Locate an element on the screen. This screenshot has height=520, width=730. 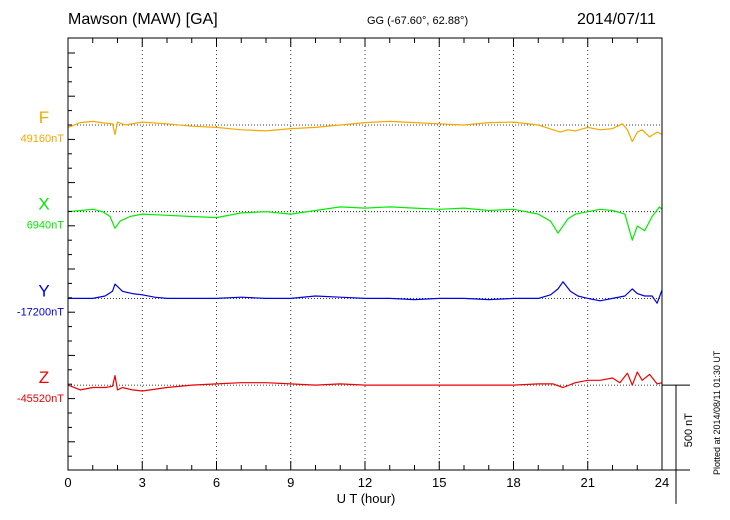
x-tick-label: 9 is located at coordinates (290, 482).